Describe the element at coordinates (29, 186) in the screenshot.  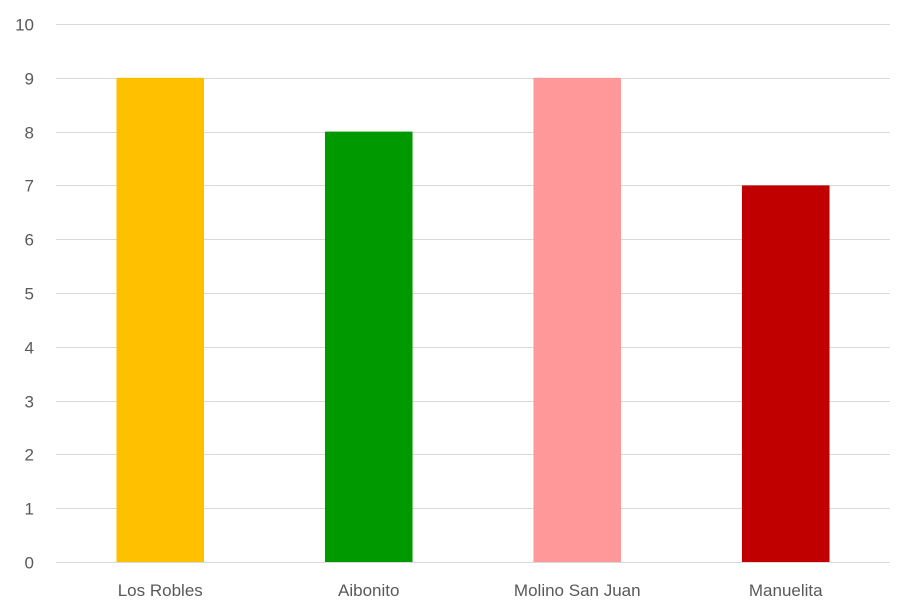
I see `y-tick-label: 7` at that location.